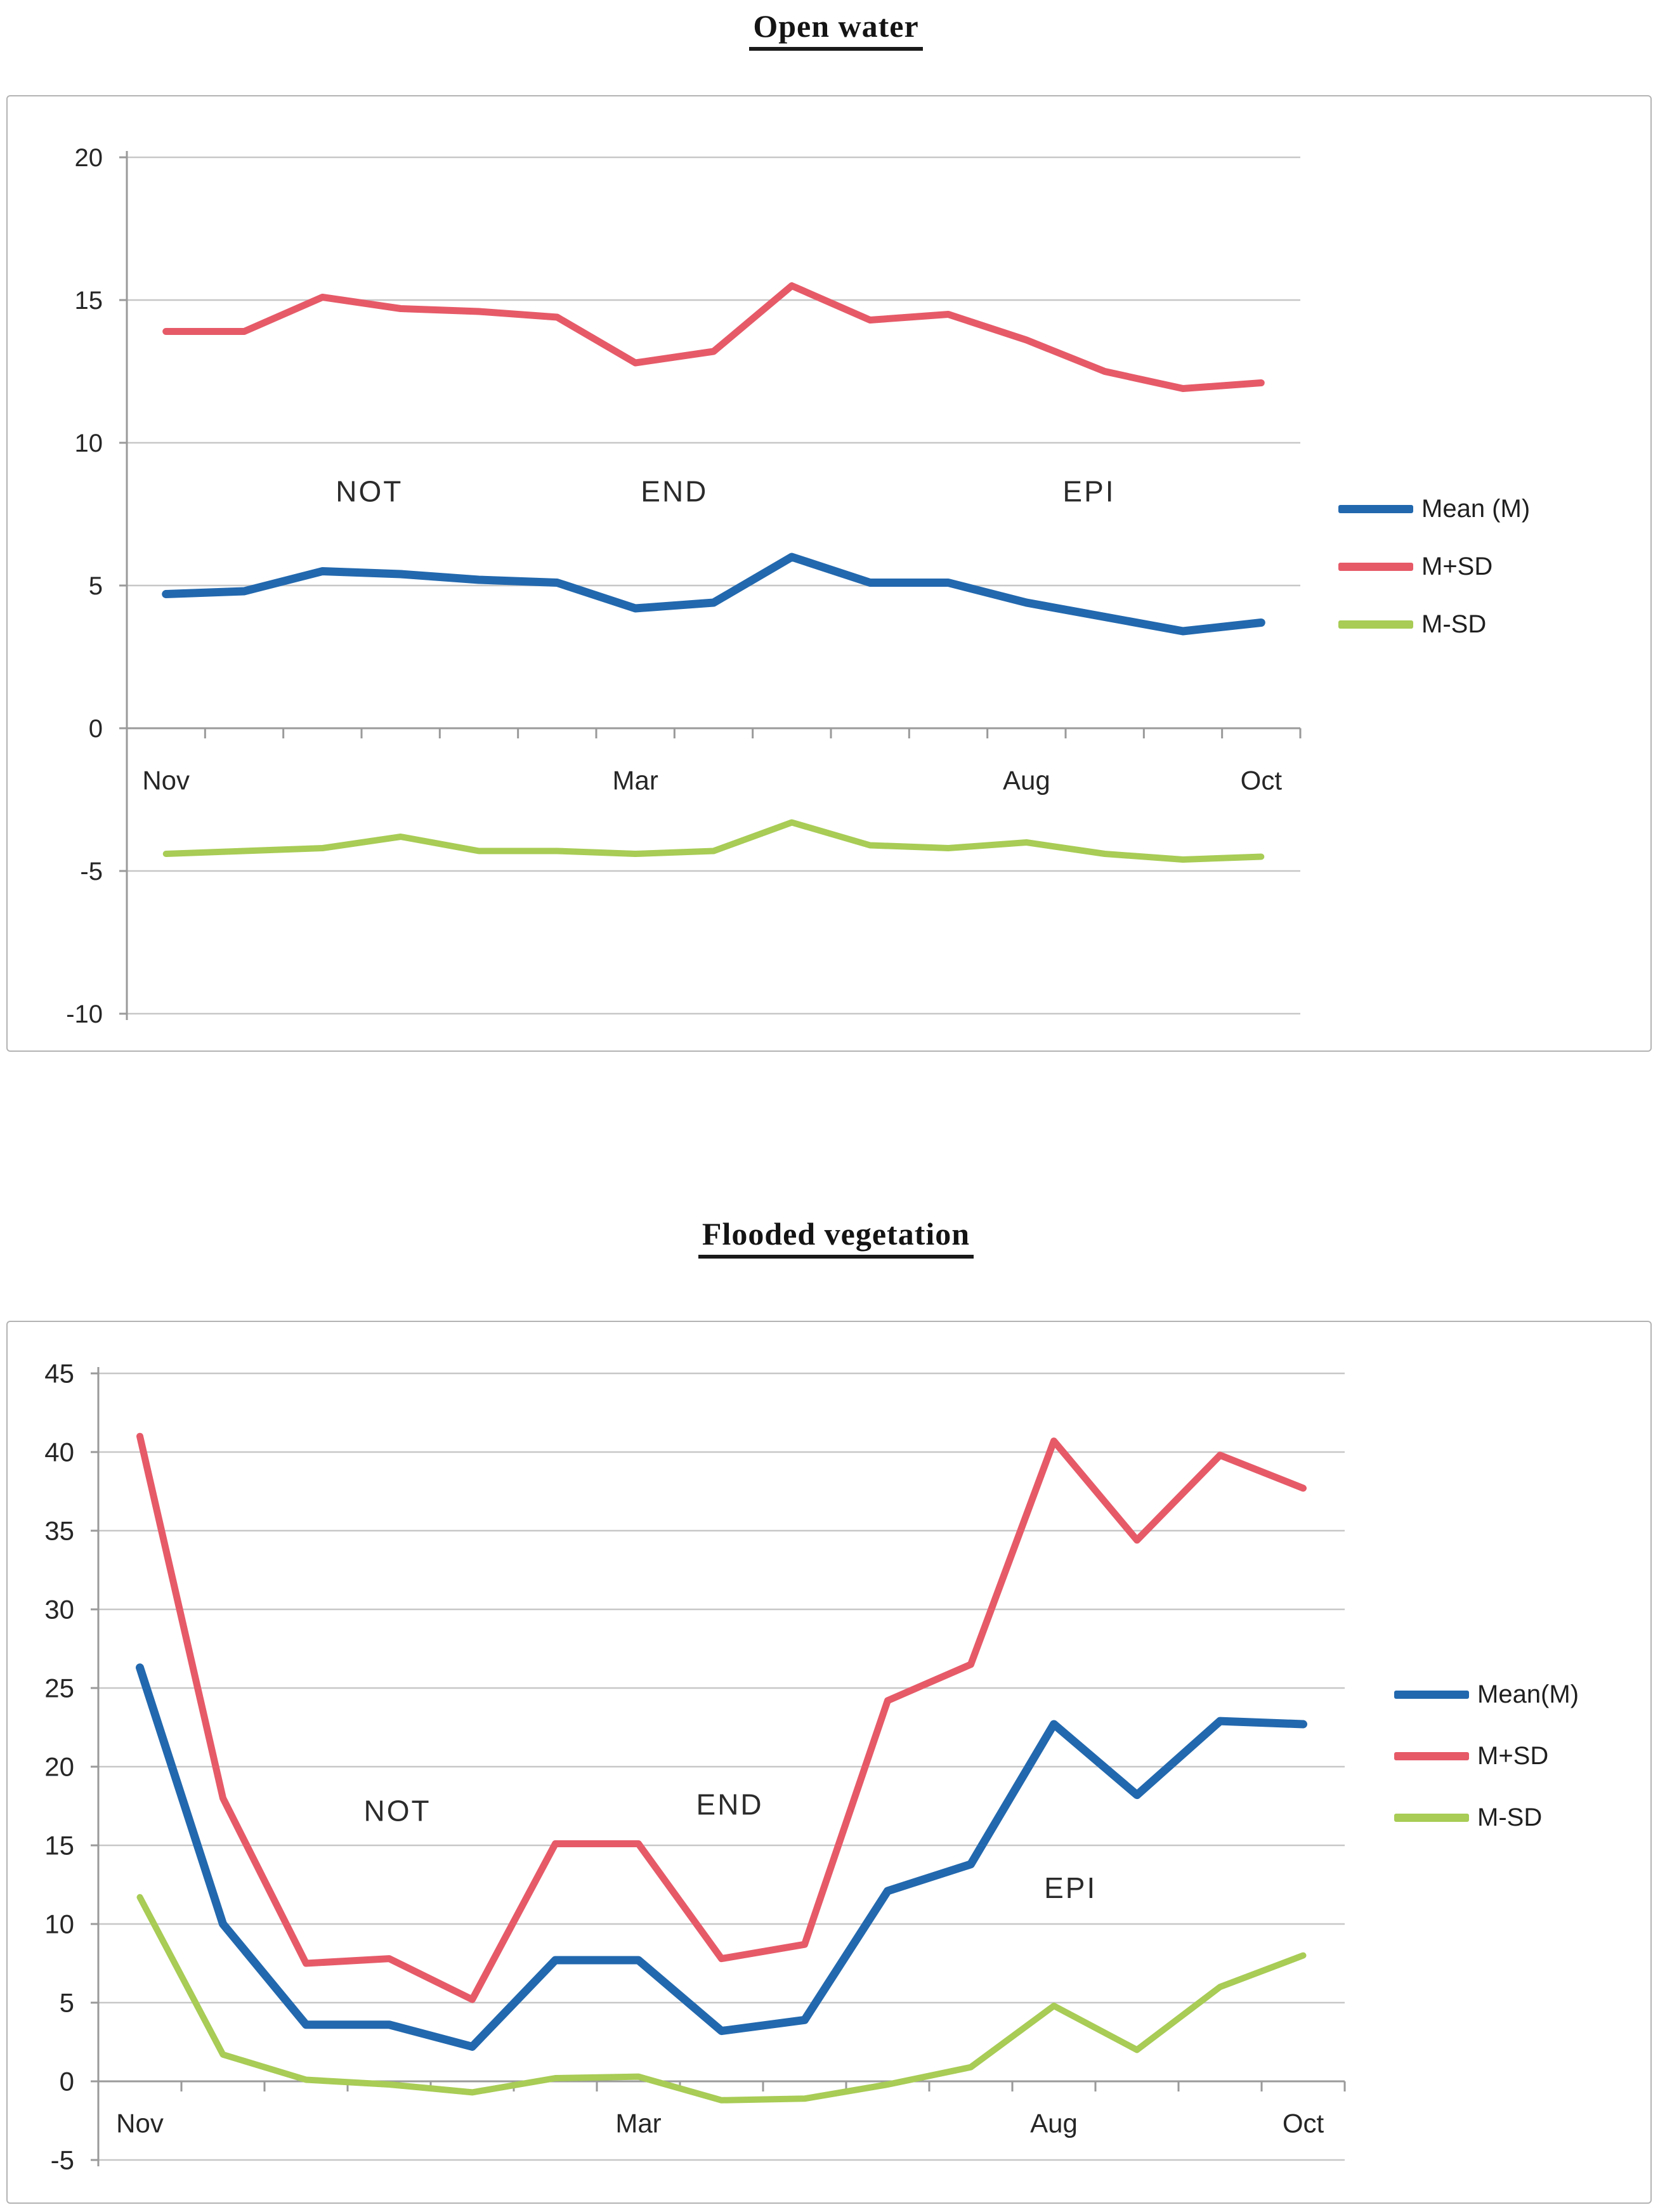 The image size is (1672, 2212). I want to click on legend-item-mean: Mean (M), so click(1434, 509).